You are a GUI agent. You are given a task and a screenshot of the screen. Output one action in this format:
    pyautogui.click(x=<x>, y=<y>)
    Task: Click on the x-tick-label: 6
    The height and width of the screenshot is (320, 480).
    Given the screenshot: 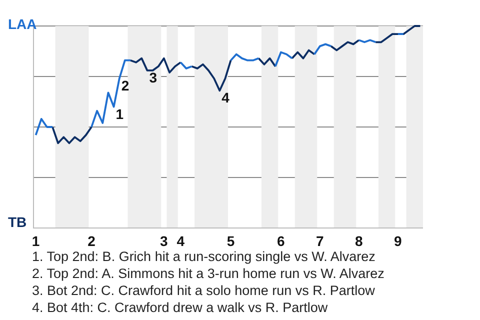 What is the action you would take?
    pyautogui.click(x=281, y=240)
    